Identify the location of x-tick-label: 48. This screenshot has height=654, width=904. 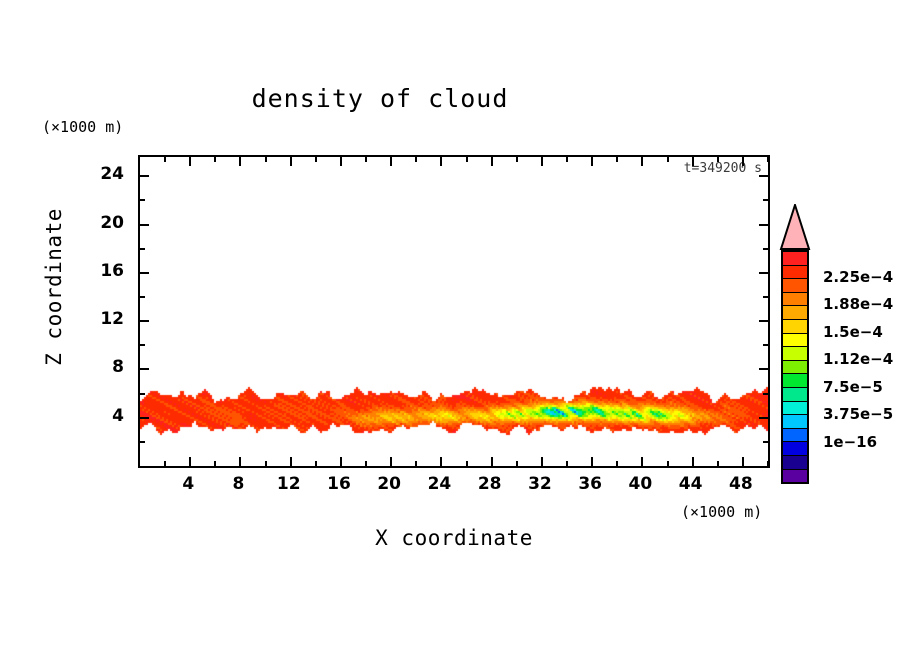
(741, 484).